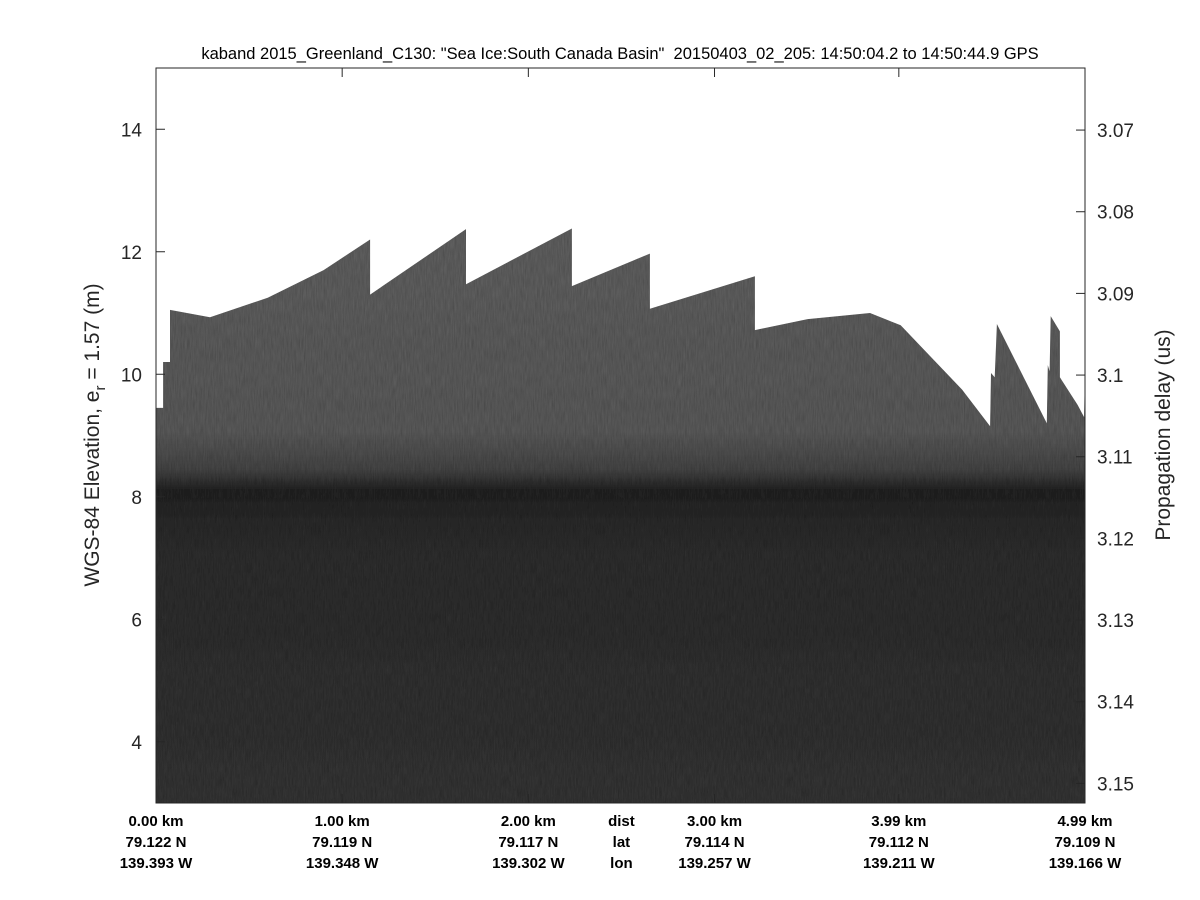  I want to click on right-tick-label: 3.13, so click(1115, 621).